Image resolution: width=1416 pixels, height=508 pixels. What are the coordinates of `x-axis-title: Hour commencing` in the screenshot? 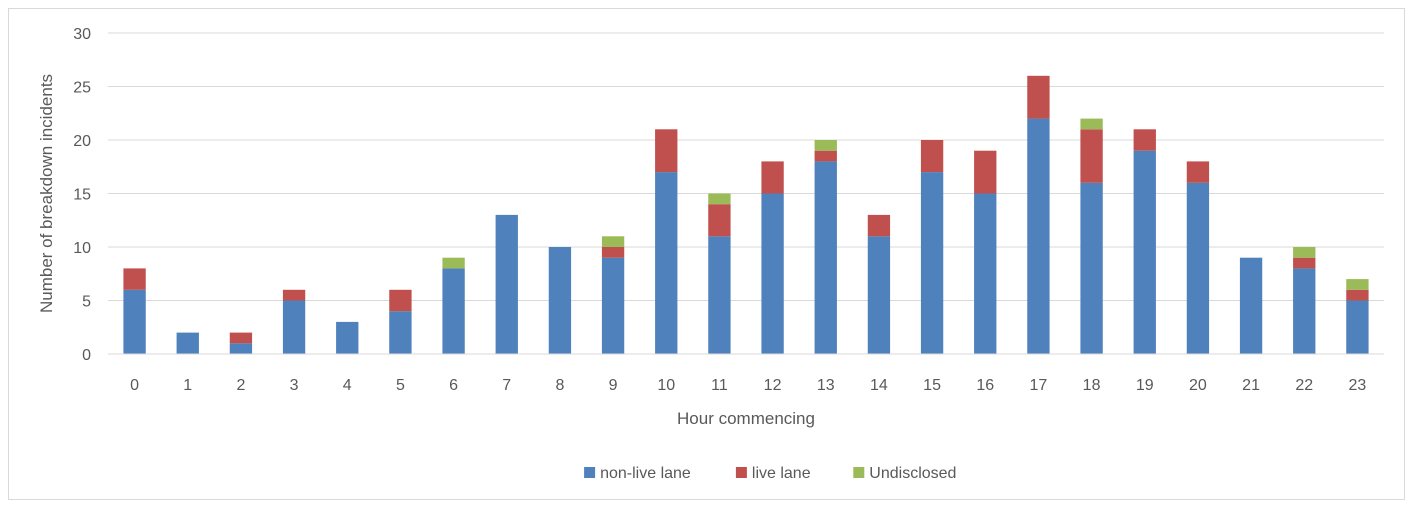 It's located at (746, 418).